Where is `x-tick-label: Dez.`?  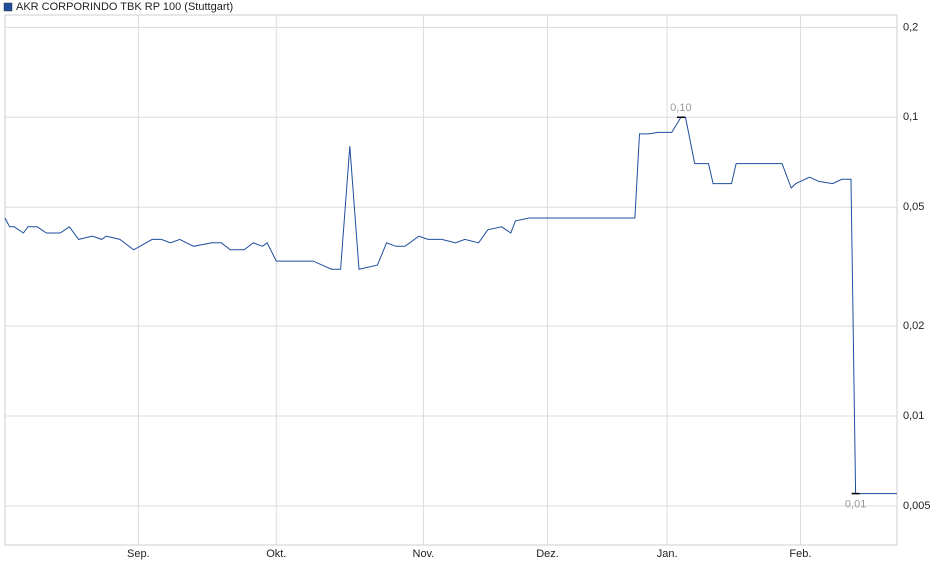
x-tick-label: Dez. is located at coordinates (547, 554).